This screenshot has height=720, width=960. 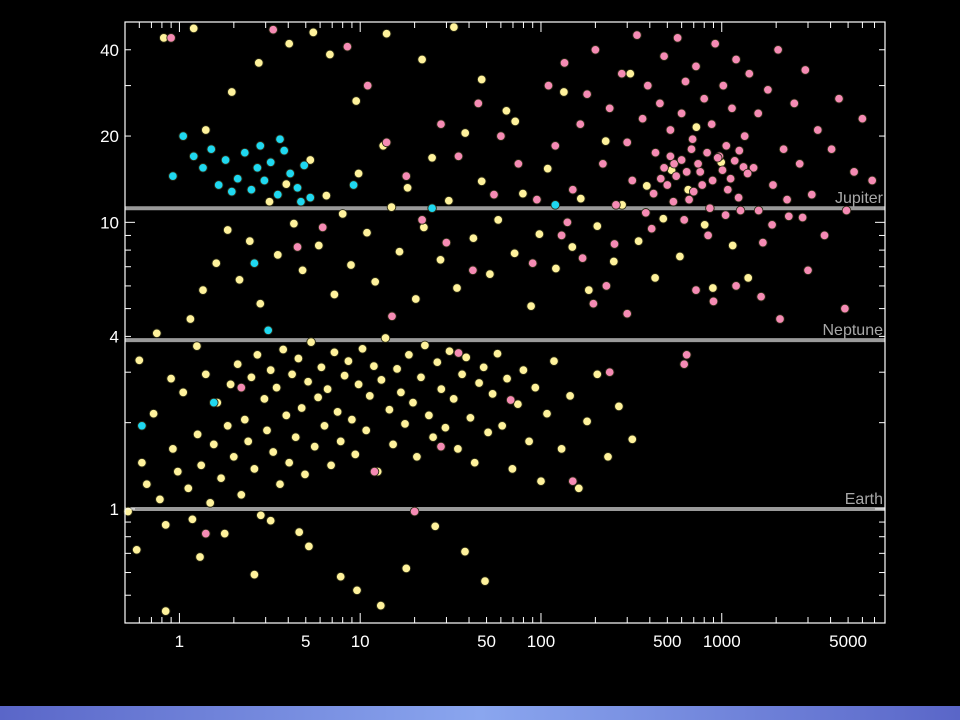 I want to click on x-tick-label: 10, so click(x=360, y=641).